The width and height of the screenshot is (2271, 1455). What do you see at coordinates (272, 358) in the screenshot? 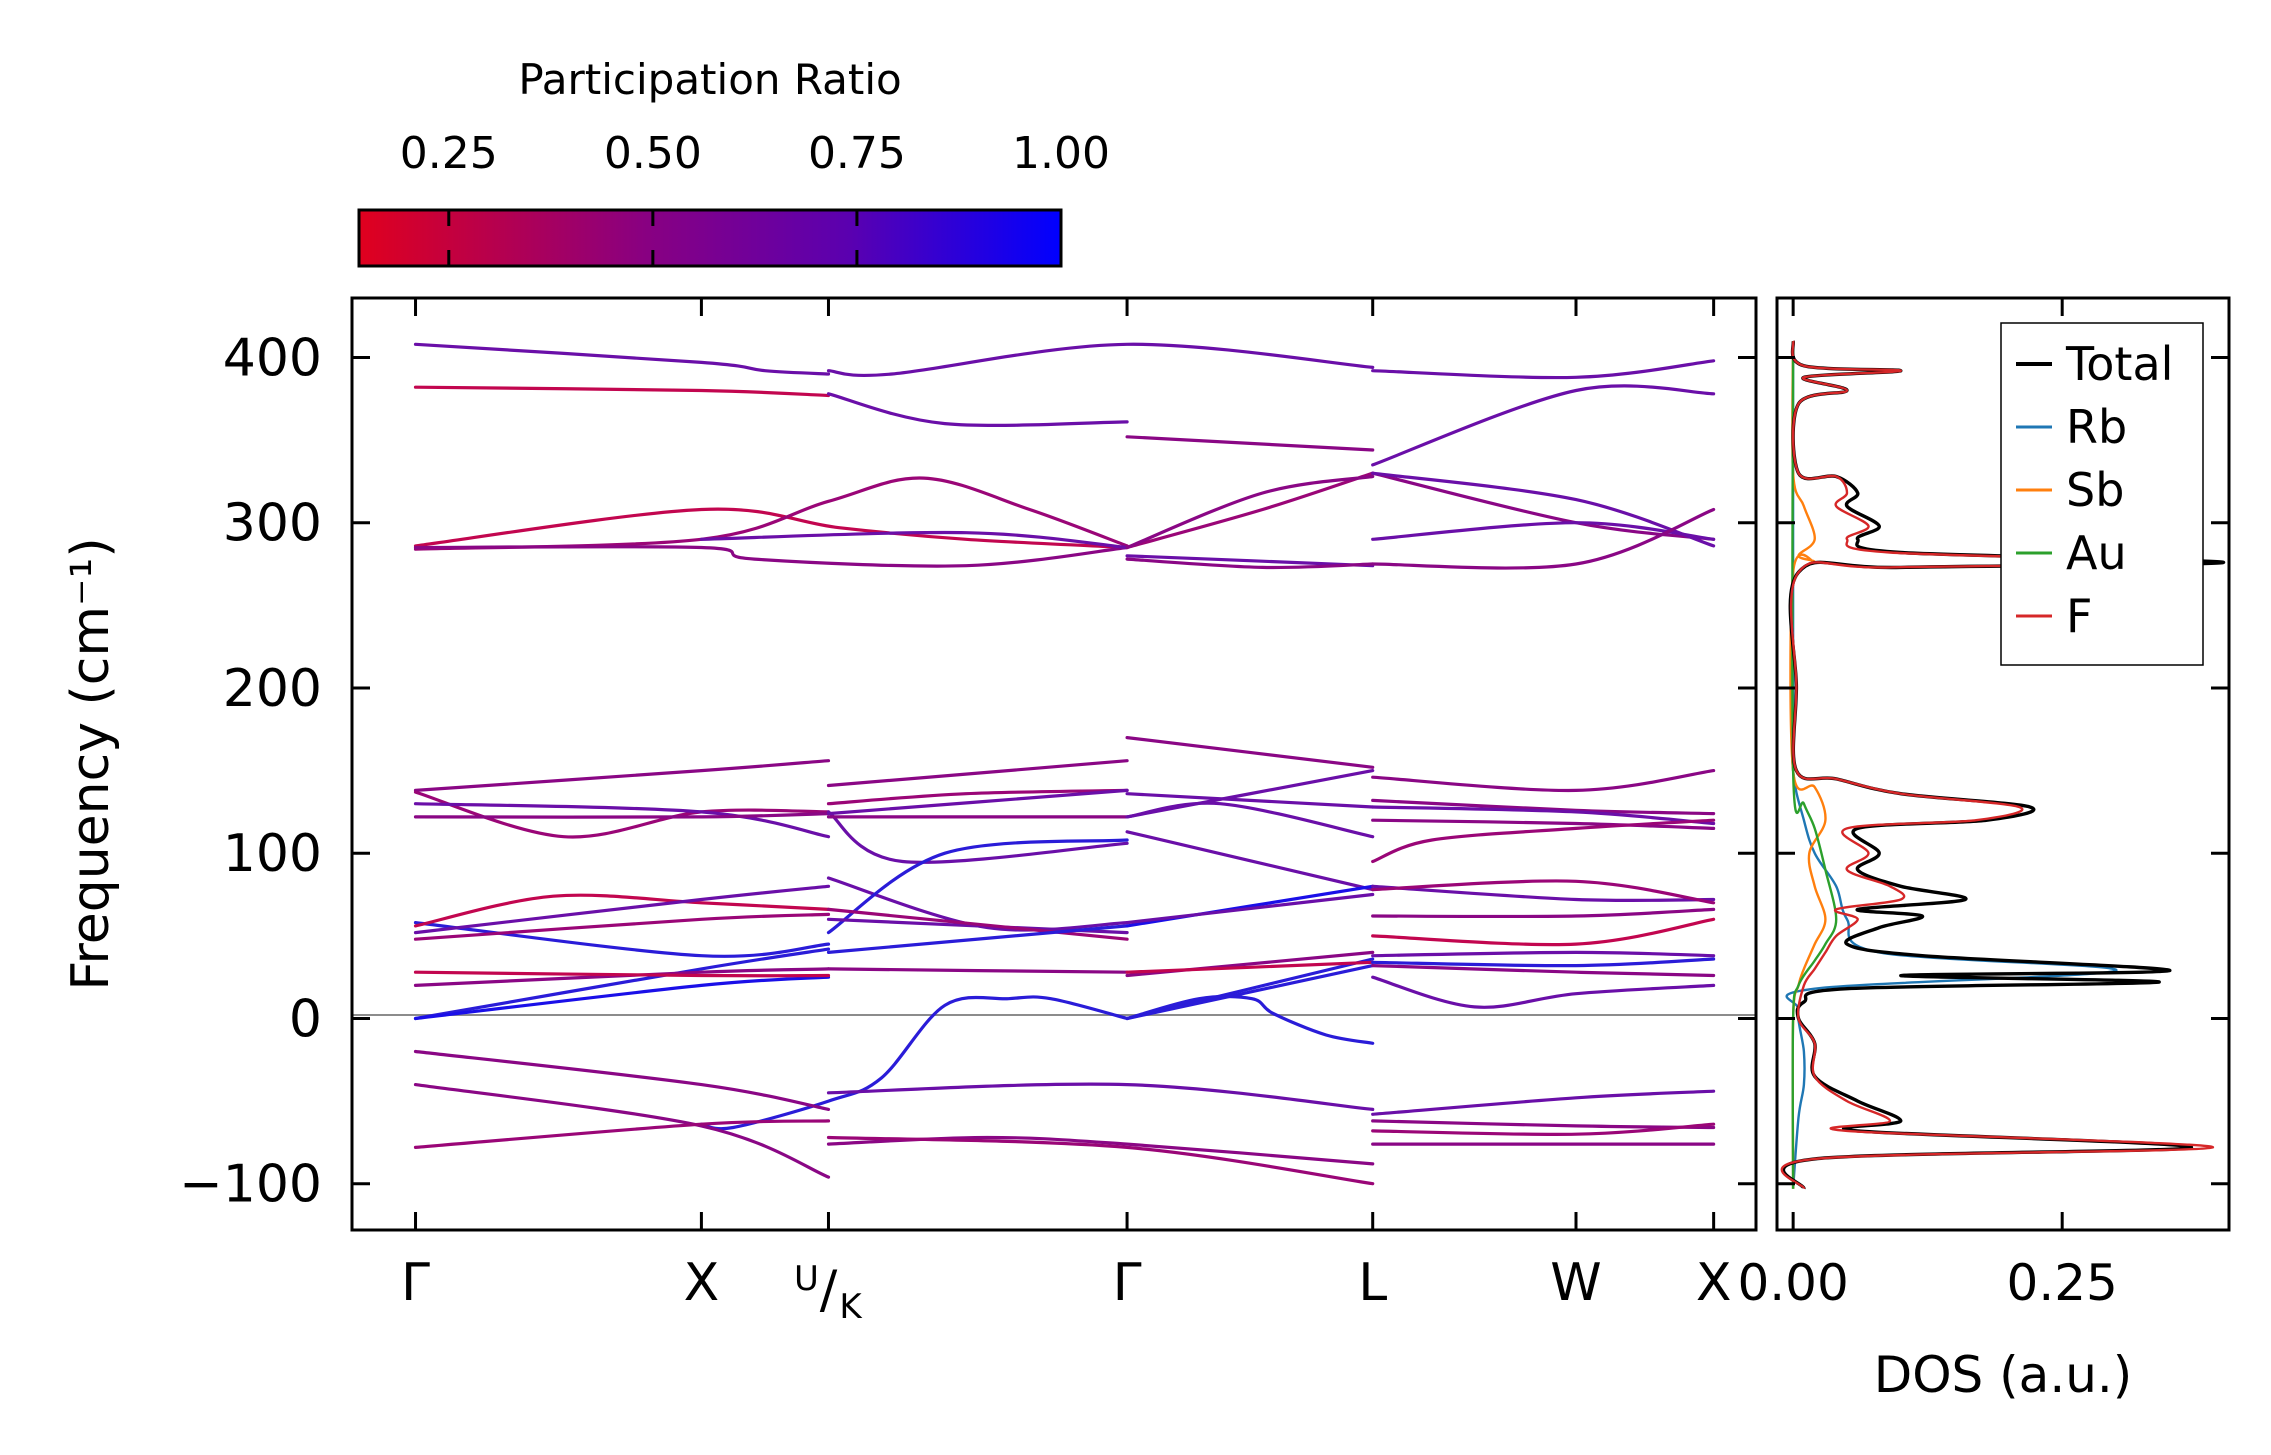
I see `y-tick-label: 400` at bounding box center [272, 358].